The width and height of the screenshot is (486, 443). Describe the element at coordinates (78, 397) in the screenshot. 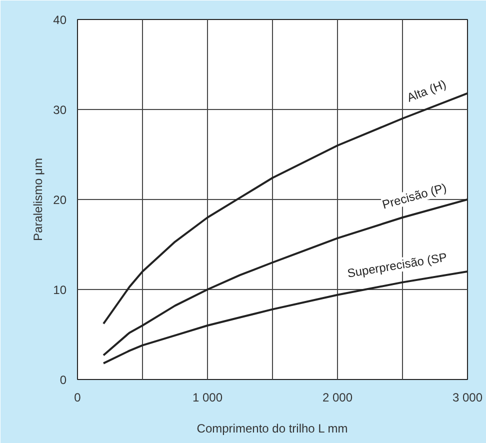

I see `x-tick-label: 0` at that location.